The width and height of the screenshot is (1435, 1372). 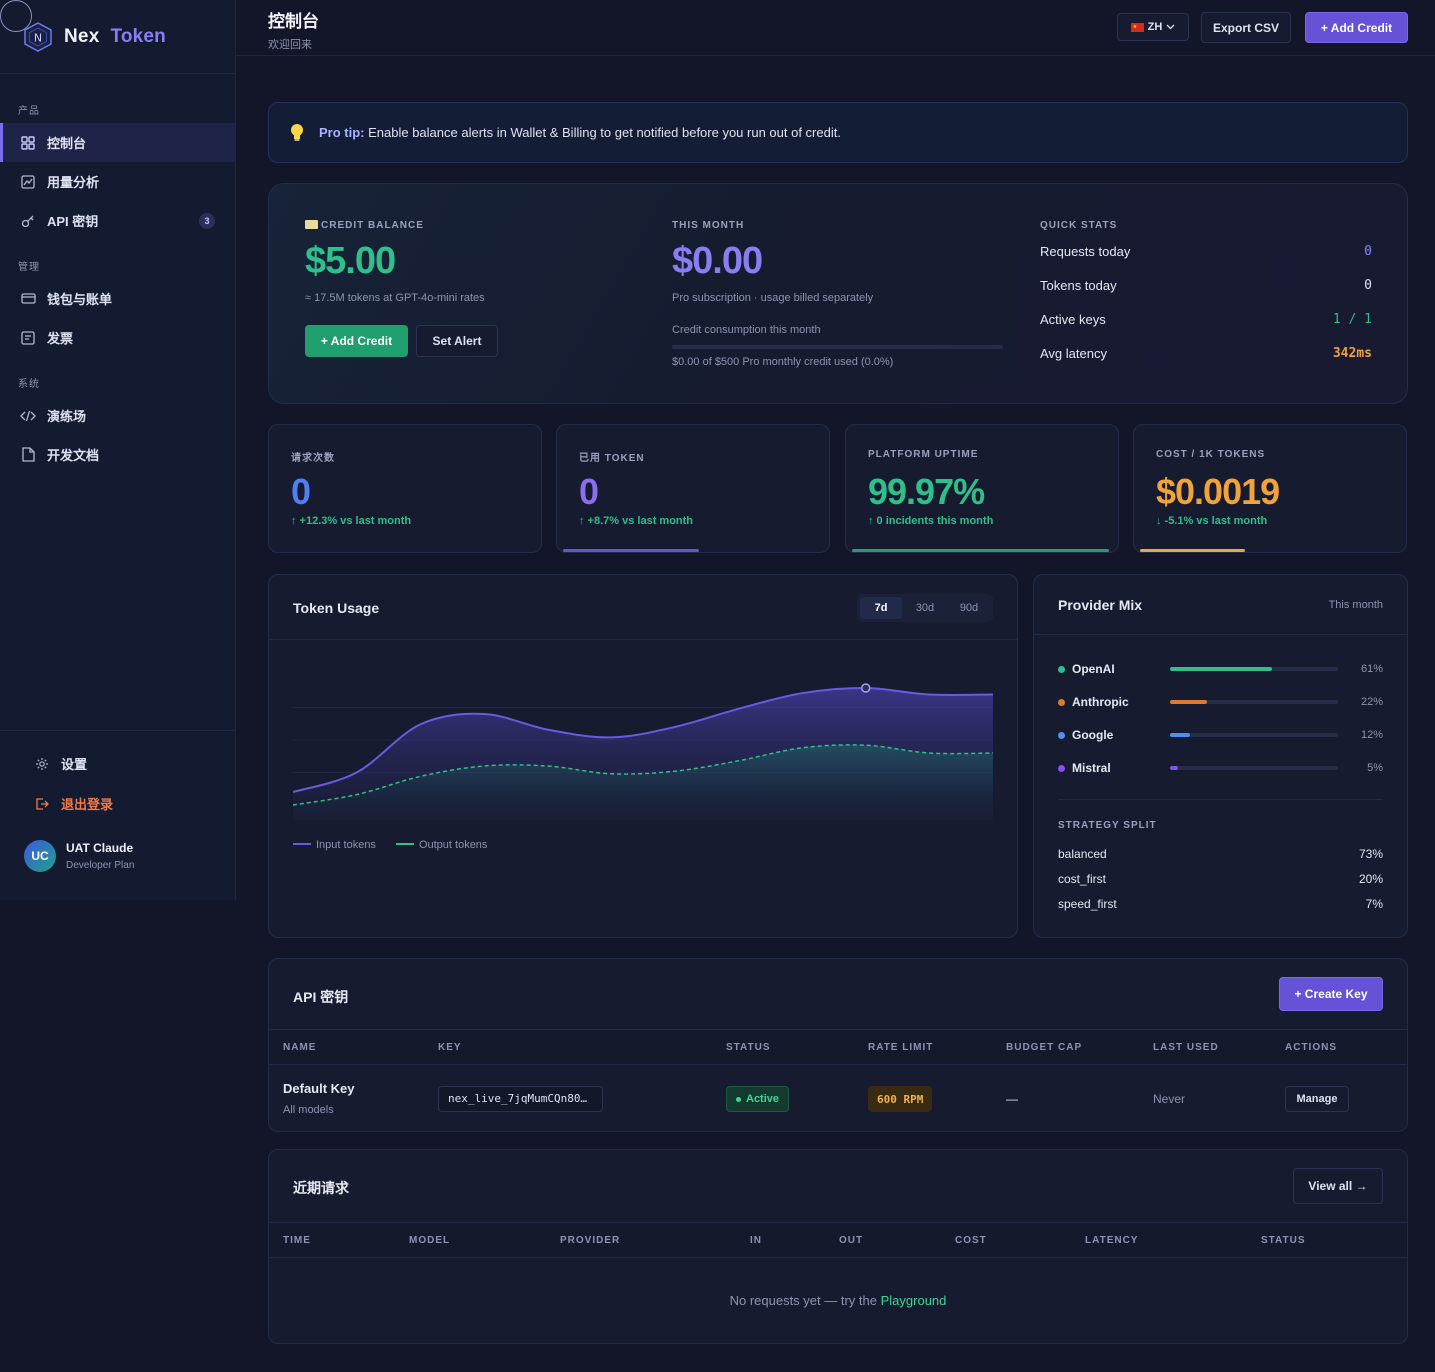 What do you see at coordinates (395, 298) in the screenshot?
I see `credit-balance-note: ≈ 17.5M tokens at GPT-4o-mini rates` at bounding box center [395, 298].